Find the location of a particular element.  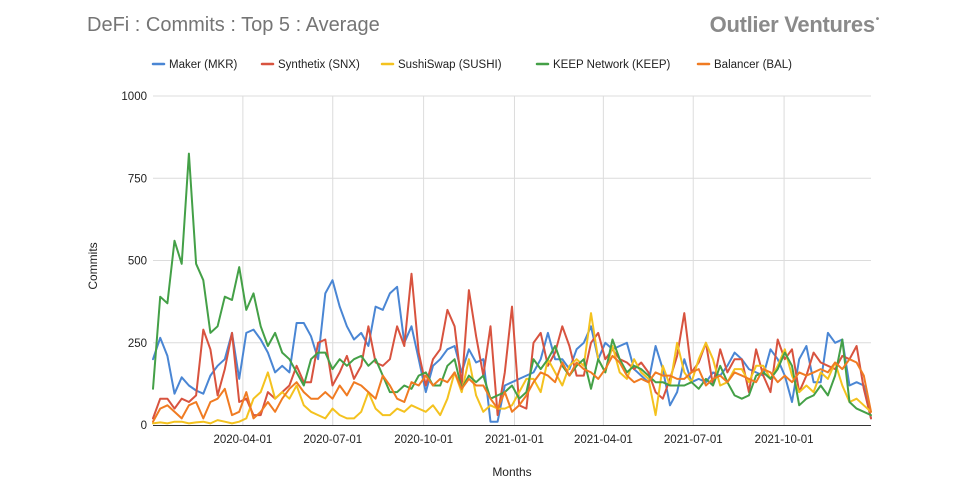

y-tick-label: 750 is located at coordinates (137, 179).